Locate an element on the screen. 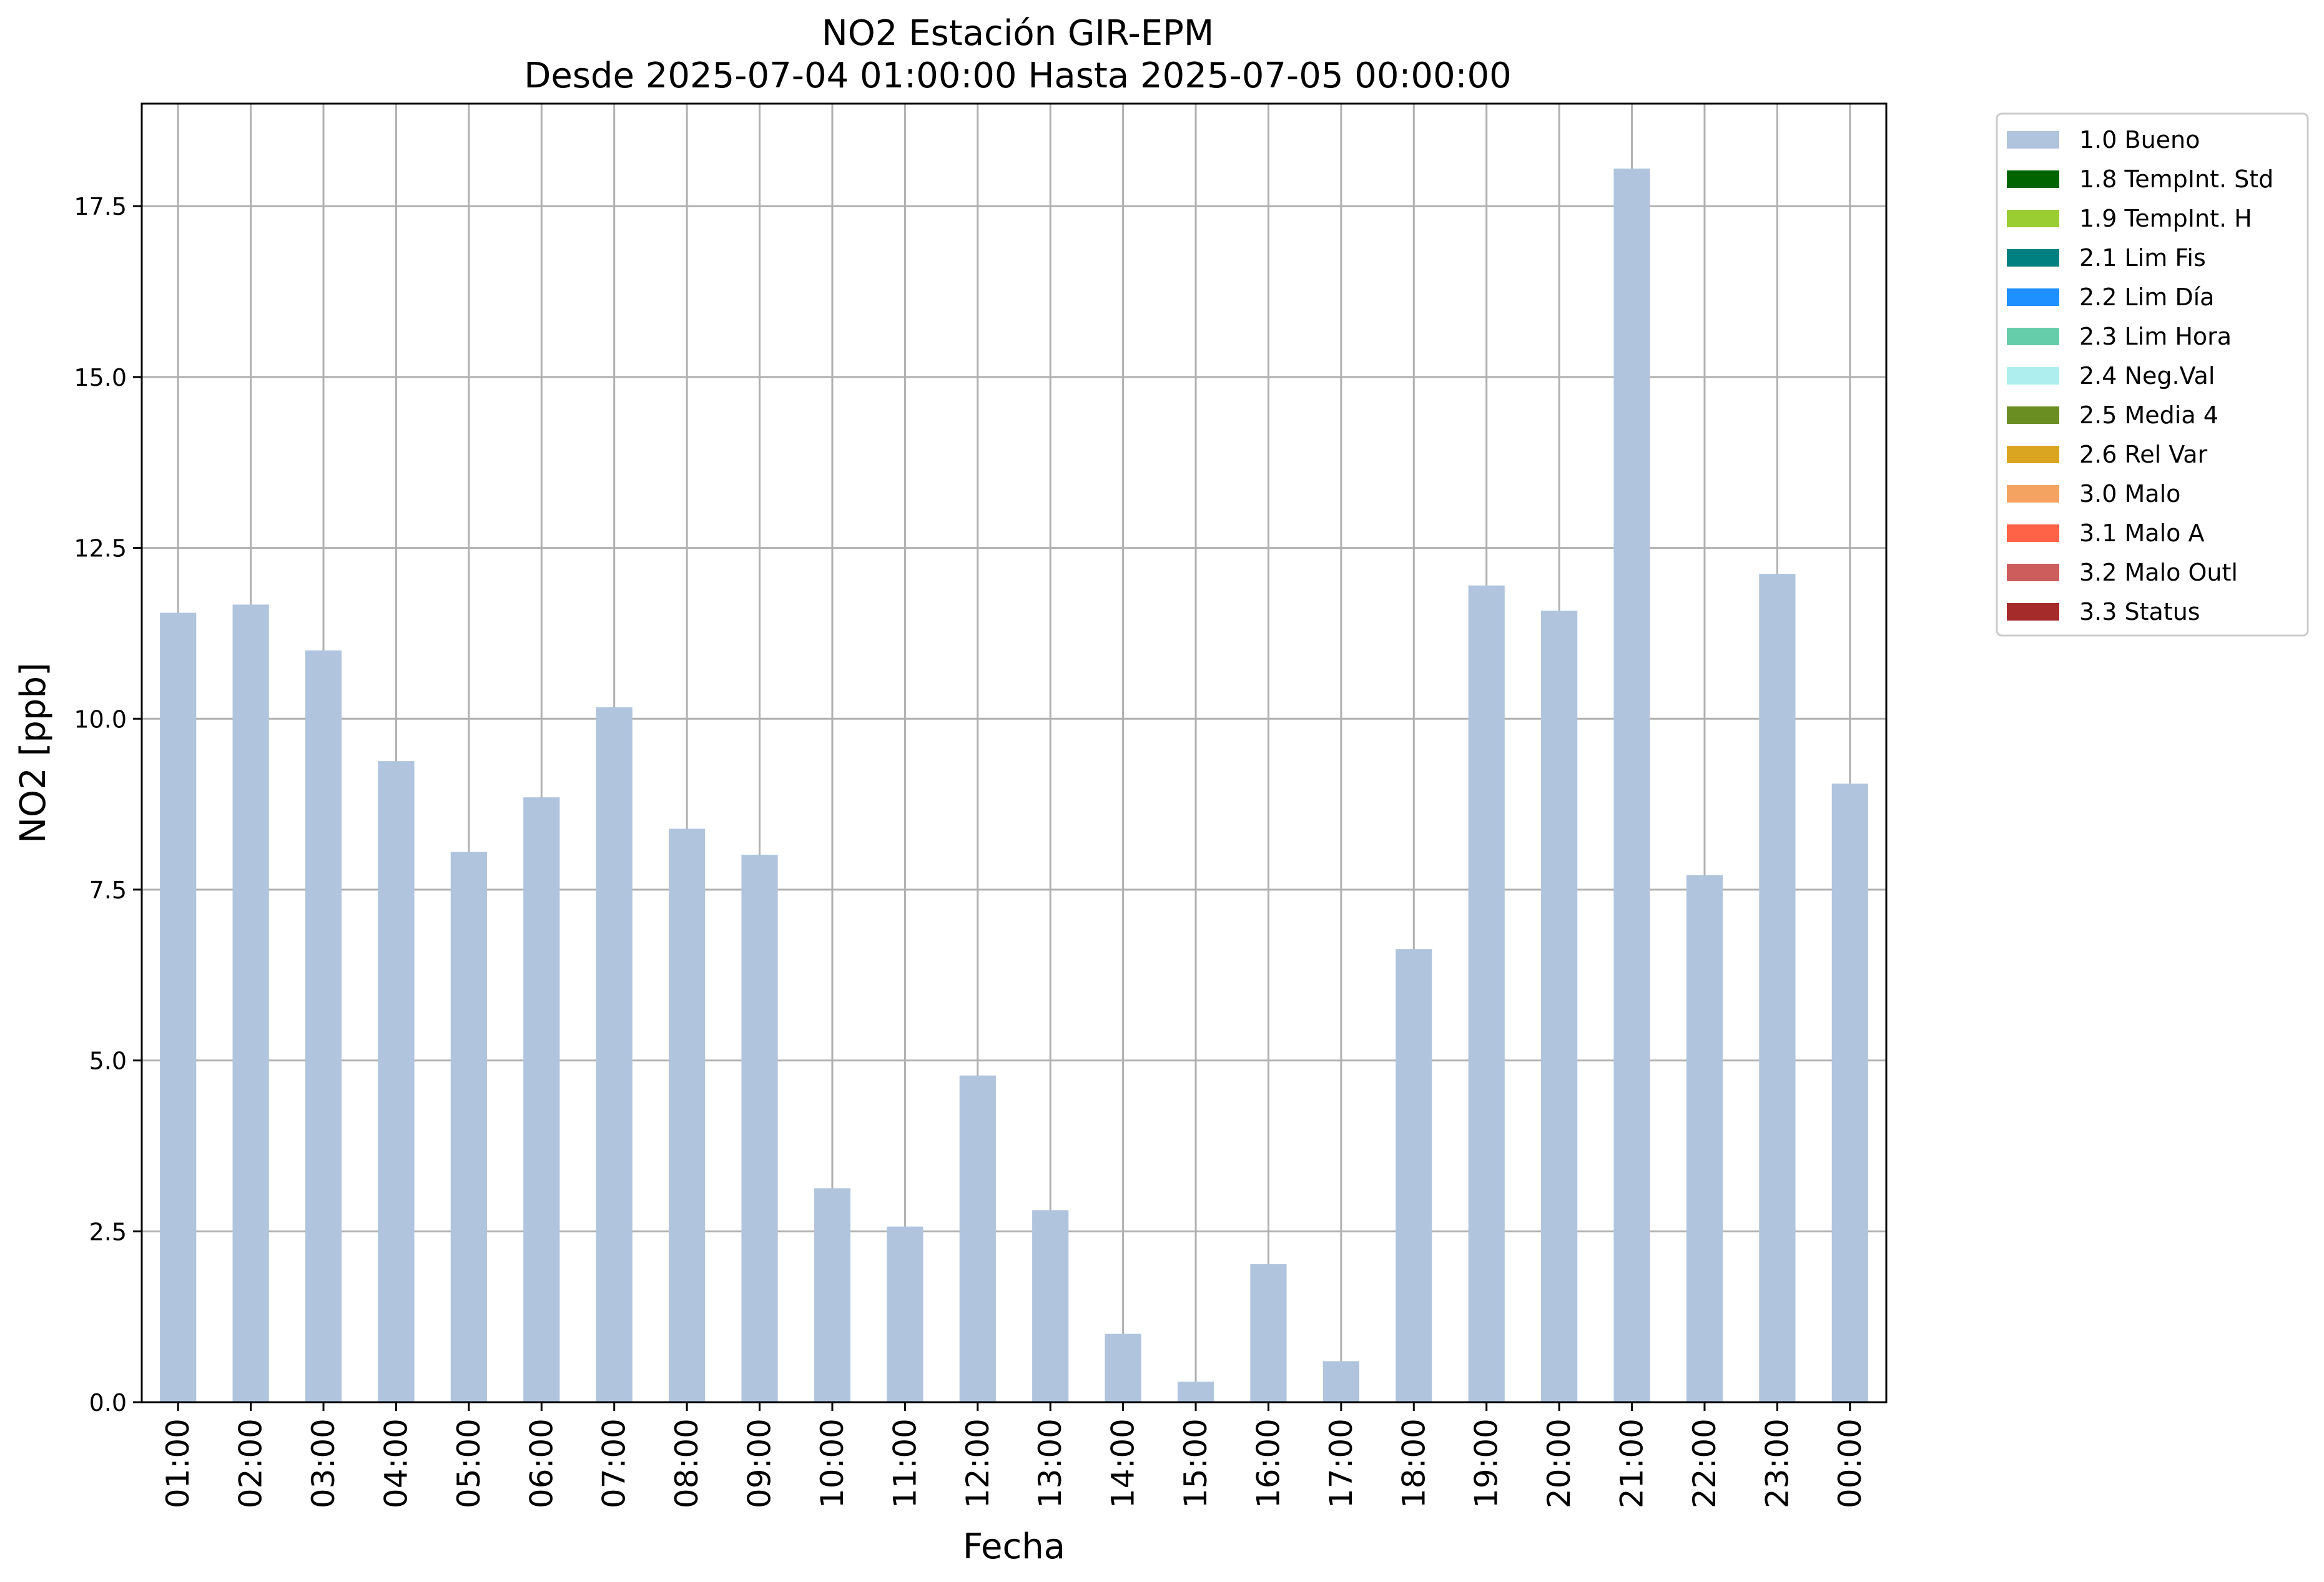  legend-label: 2.6 Rel Var is located at coordinates (2143, 454).